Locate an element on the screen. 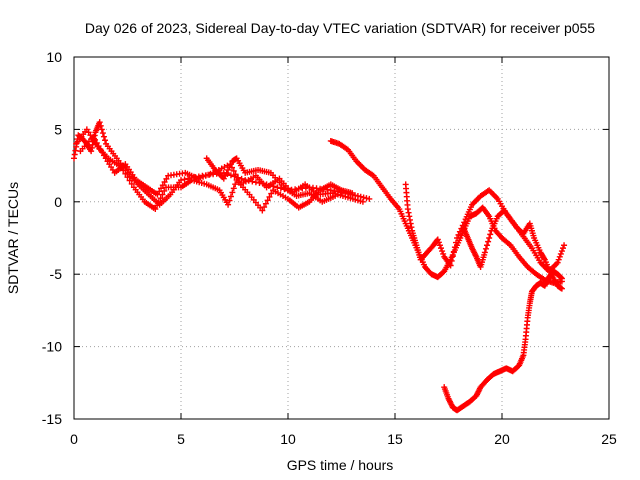  x-tick-label: 25 is located at coordinates (609, 439).